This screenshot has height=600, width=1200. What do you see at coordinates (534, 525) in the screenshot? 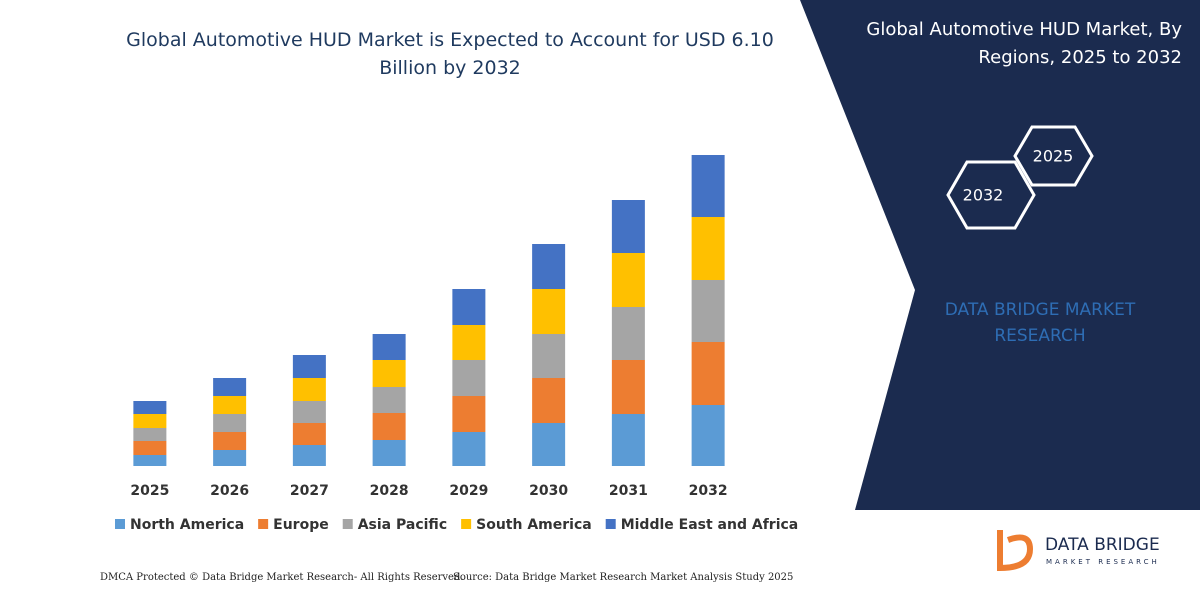
I see `legend-label: South America` at bounding box center [534, 525].